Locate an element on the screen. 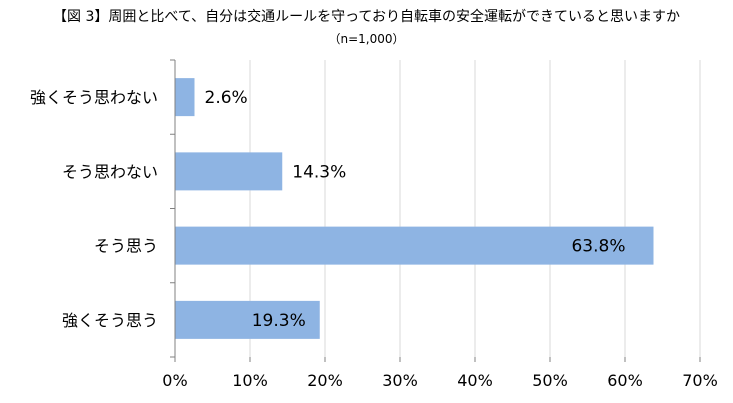  x-tick-label: 60% is located at coordinates (625, 380).